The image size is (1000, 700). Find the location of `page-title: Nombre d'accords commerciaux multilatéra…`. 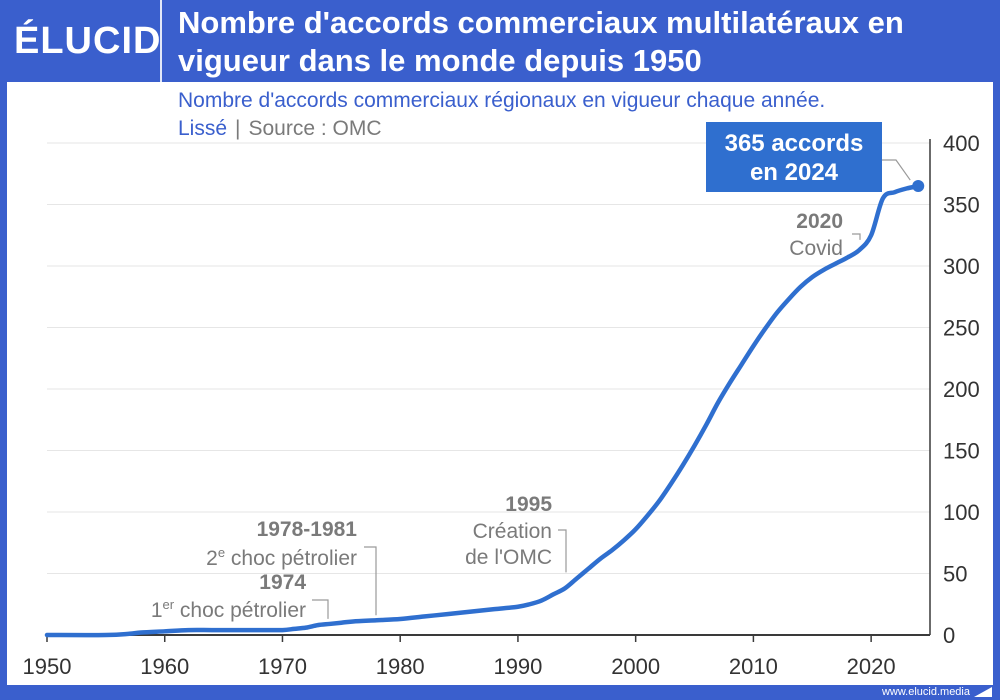

page-title: Nombre d'accords commerciaux multilatéra… is located at coordinates (541, 41).